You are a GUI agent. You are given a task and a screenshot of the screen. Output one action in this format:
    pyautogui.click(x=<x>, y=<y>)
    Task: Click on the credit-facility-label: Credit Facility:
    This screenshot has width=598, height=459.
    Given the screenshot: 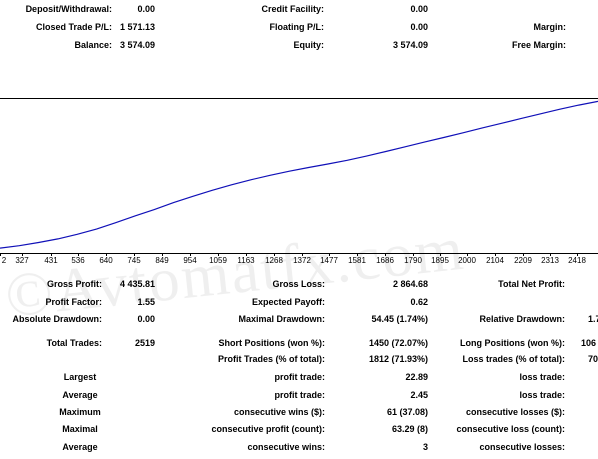 What is the action you would take?
    pyautogui.click(x=292, y=9)
    